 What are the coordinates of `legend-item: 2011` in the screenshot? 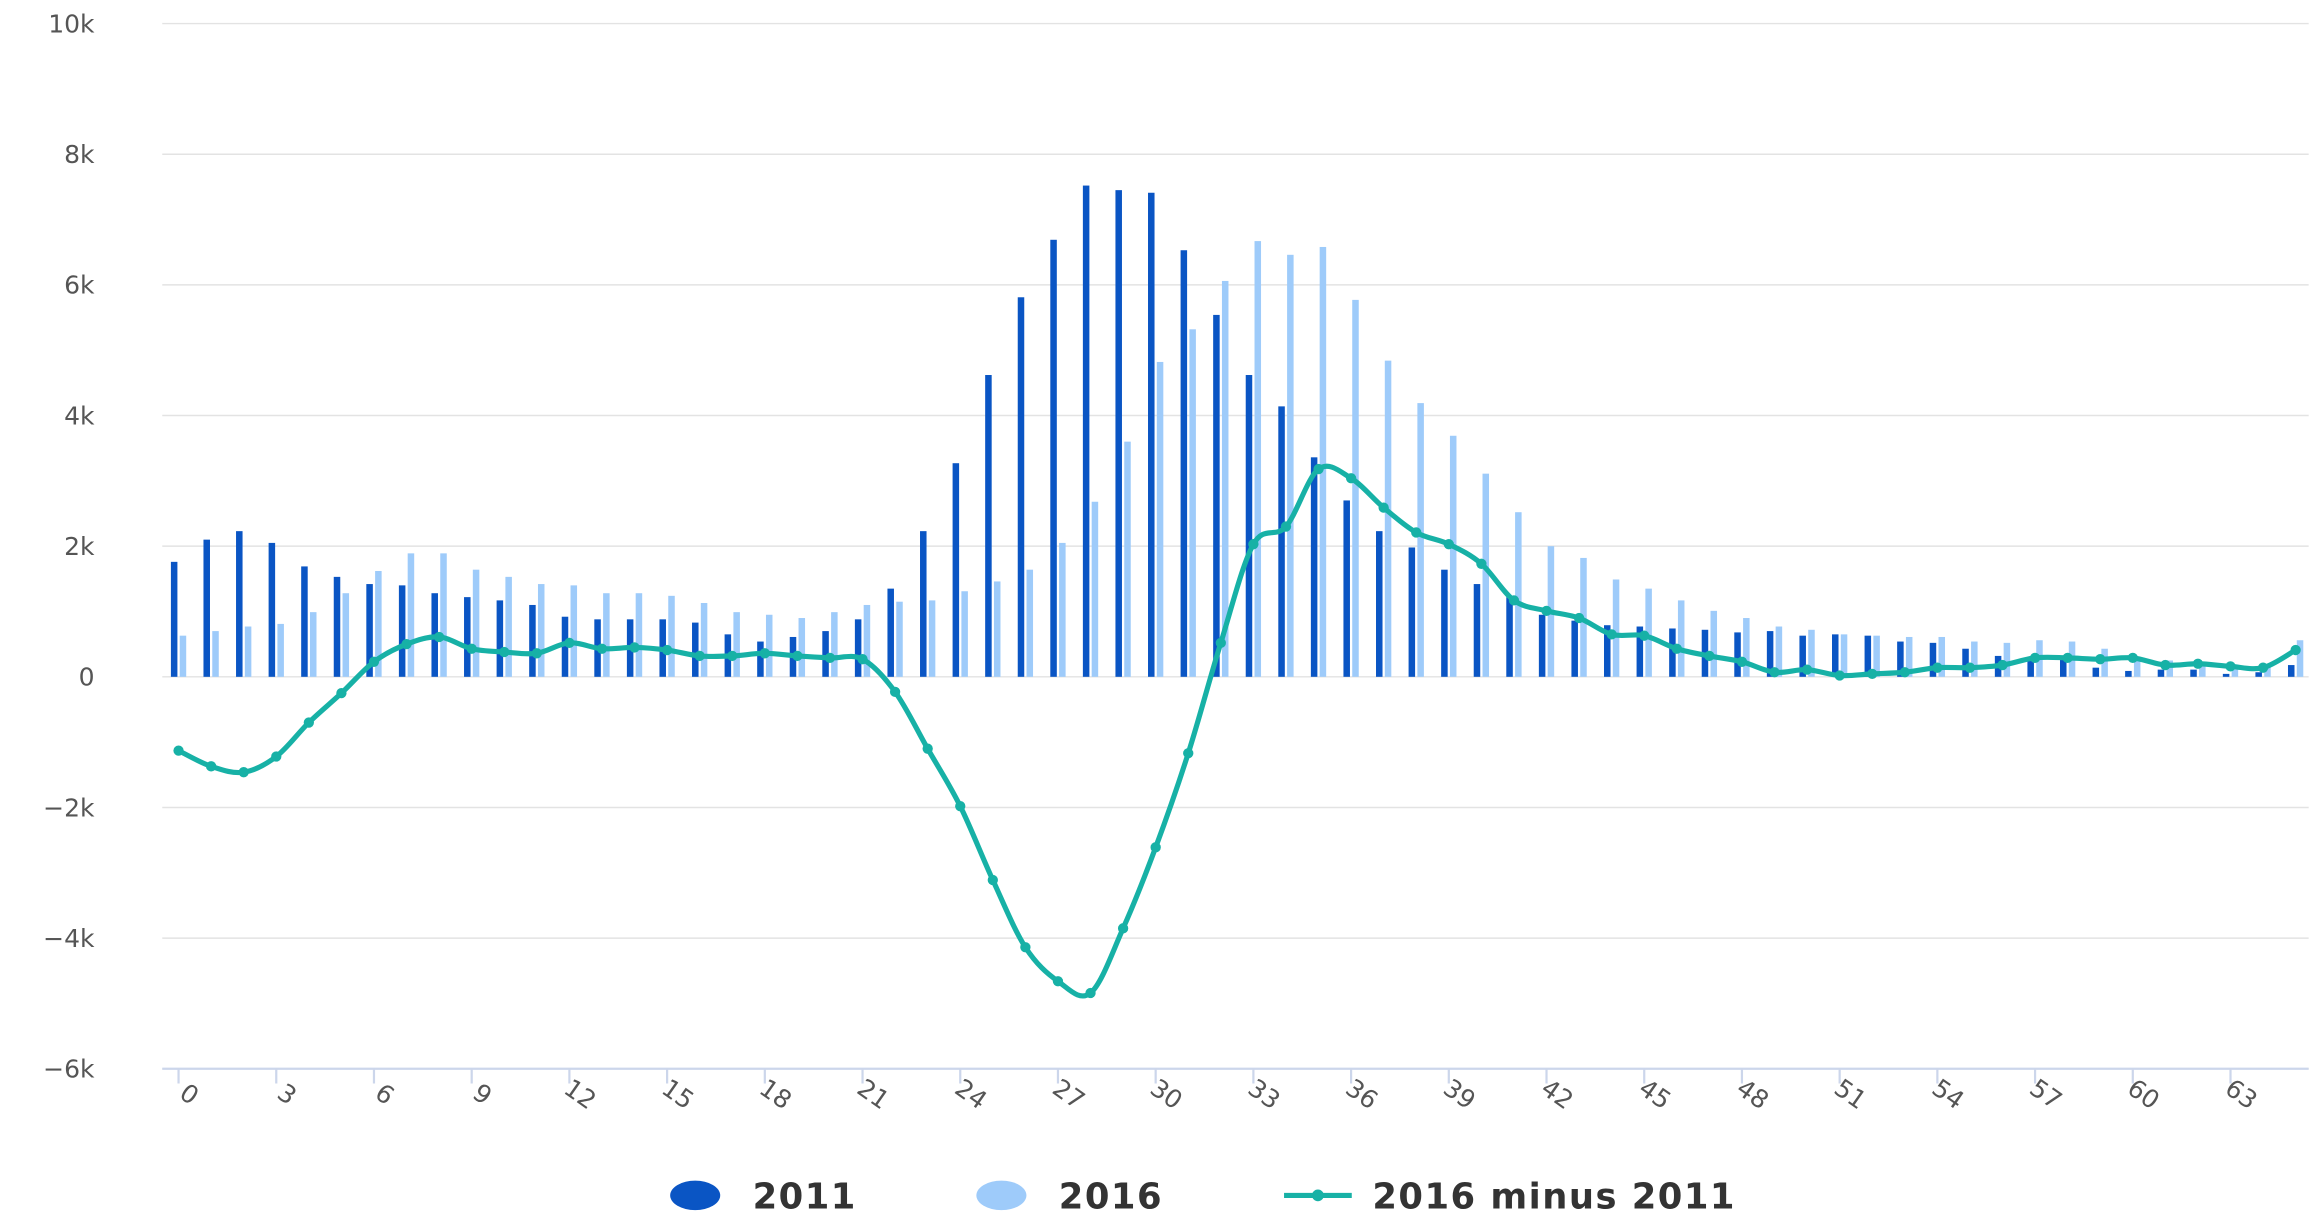 It's located at (763, 1196).